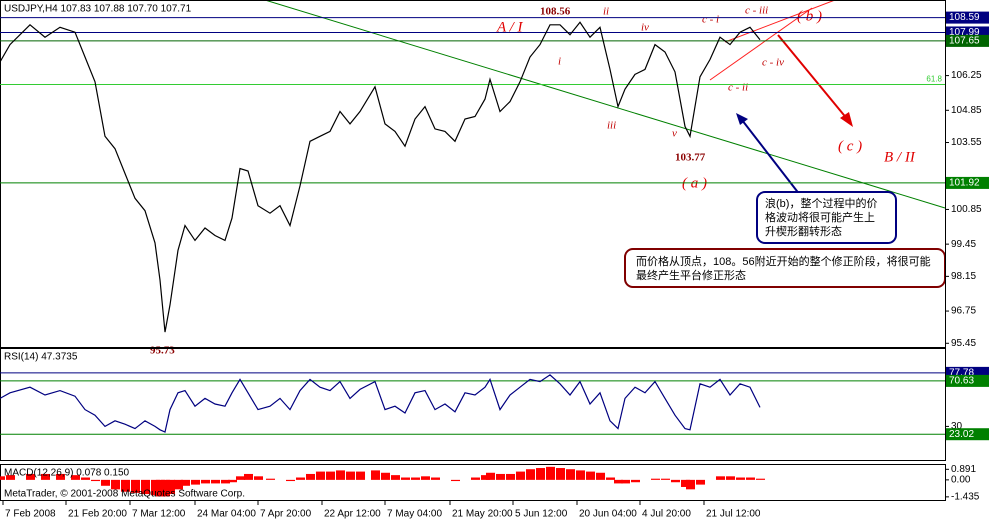  What do you see at coordinates (783, 261) in the screenshot?
I see `note: 而价格从顶点，108。56附近开始的整个修正阶段，将很可能` at bounding box center [783, 261].